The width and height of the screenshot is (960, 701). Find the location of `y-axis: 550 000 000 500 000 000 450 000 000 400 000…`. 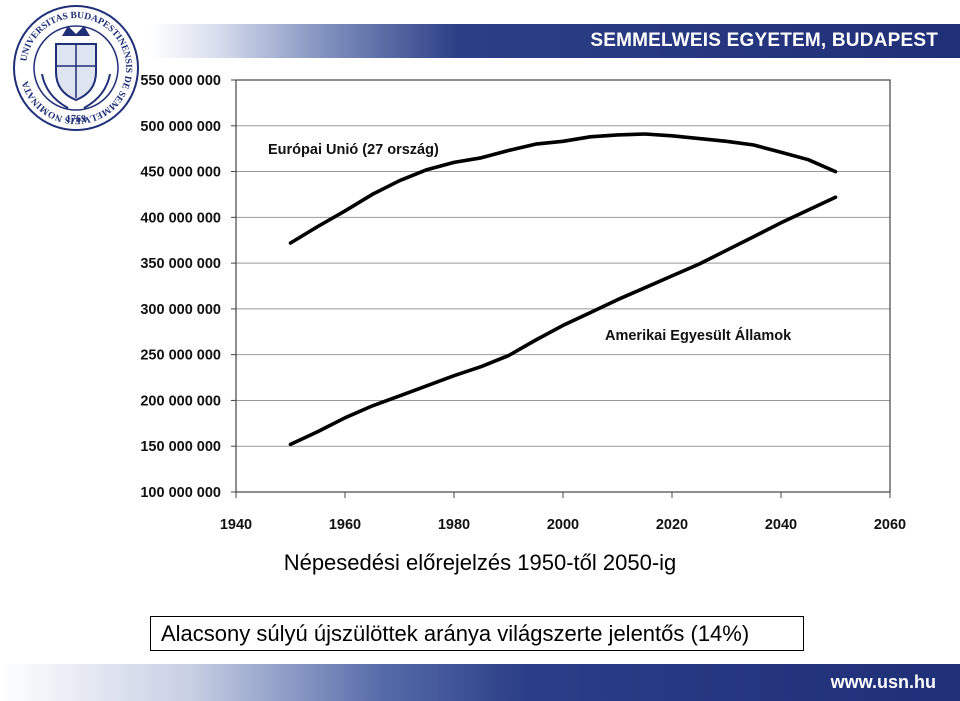

y-axis: 550 000 000 500 000 000 450 000 000 400 000… is located at coordinates (188, 287).